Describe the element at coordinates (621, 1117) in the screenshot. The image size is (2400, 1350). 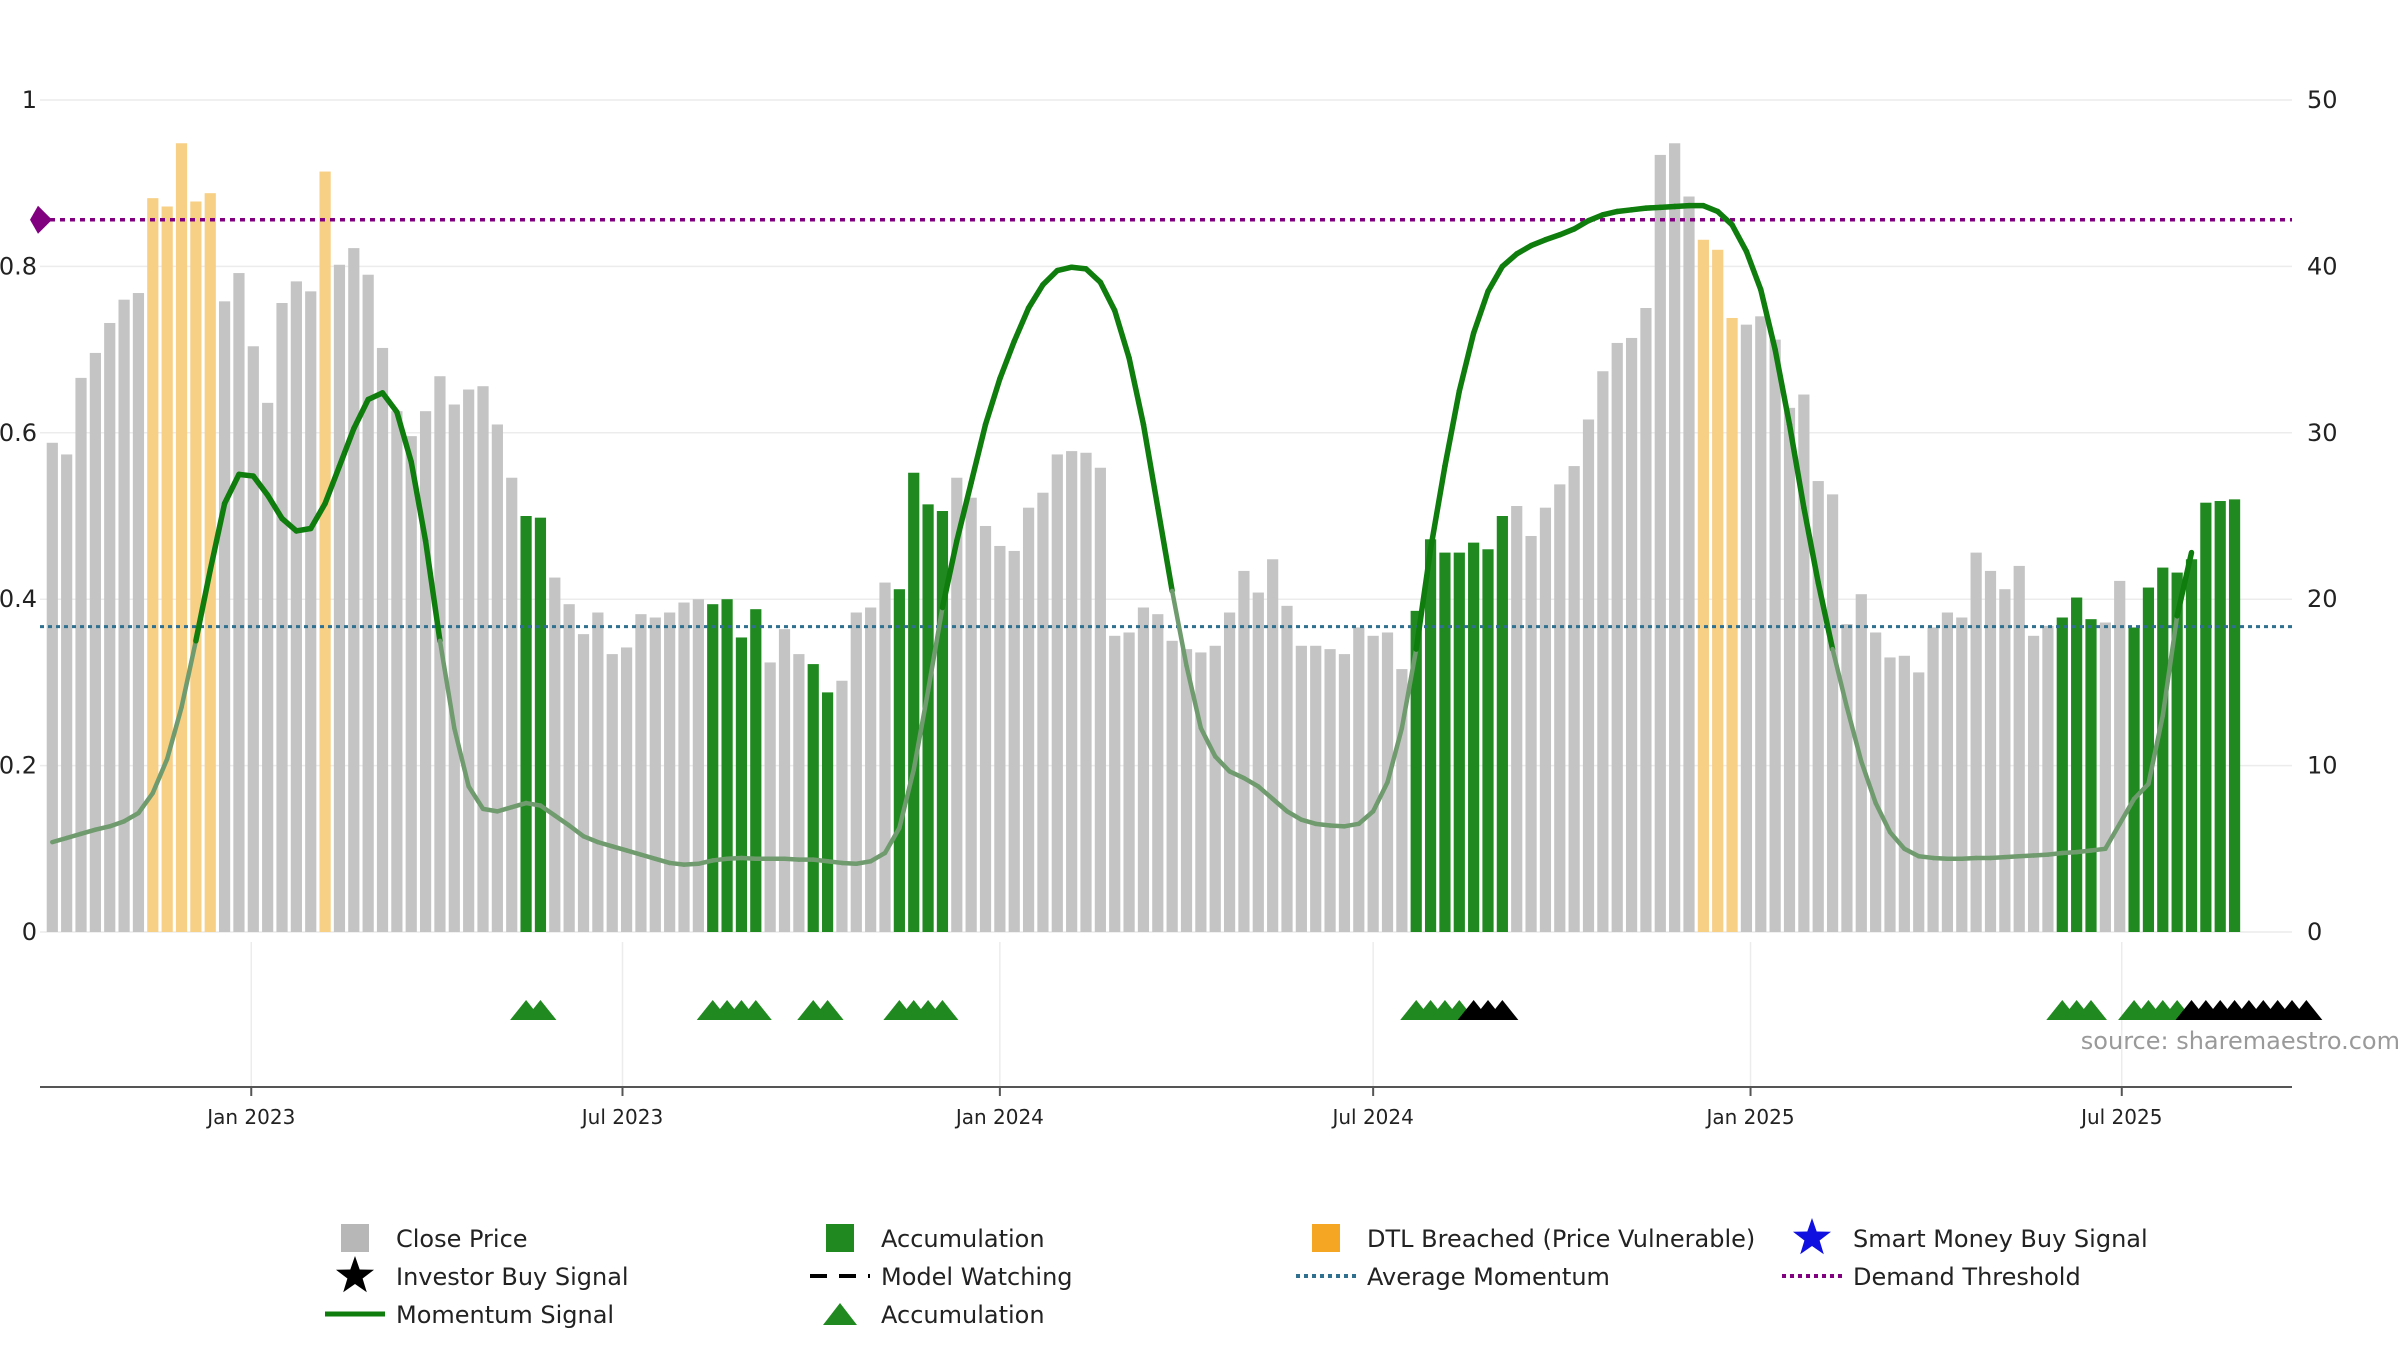
I see `x-axis-tick-label: Jul 2023` at that location.